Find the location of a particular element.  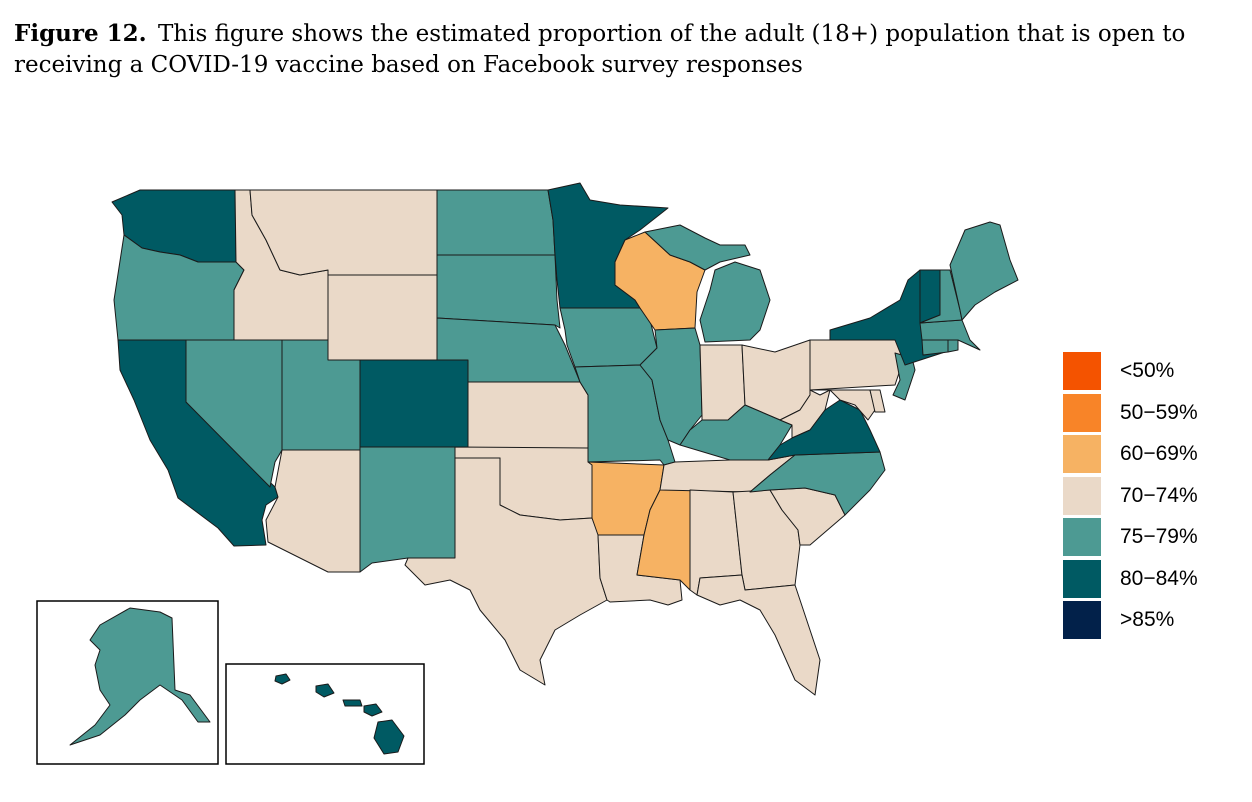

state-HI-maui is located at coordinates (373, 710).